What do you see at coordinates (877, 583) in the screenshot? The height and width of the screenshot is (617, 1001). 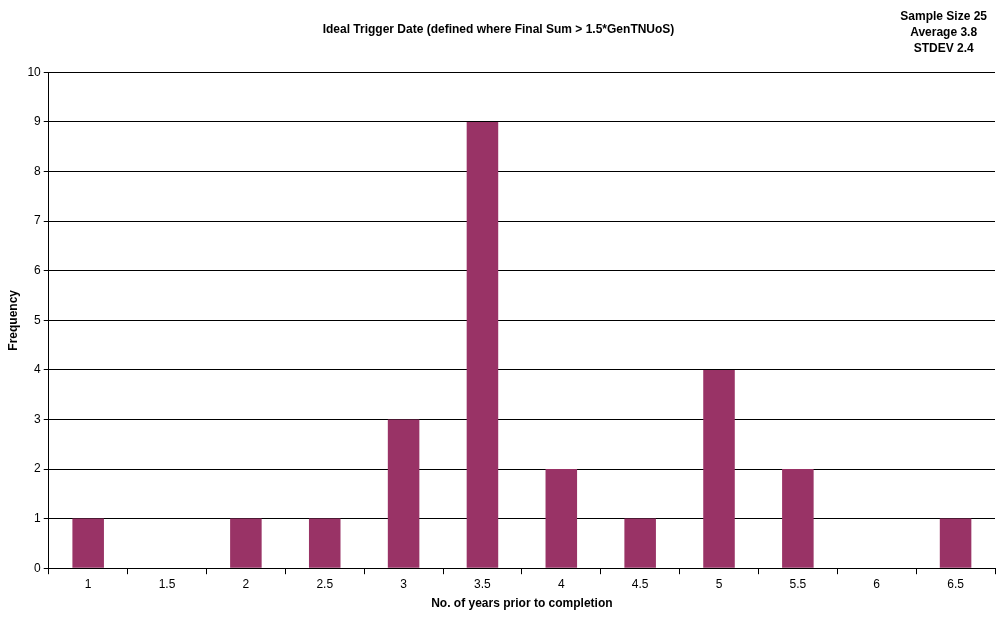 I see `x-tick-label: 6` at bounding box center [877, 583].